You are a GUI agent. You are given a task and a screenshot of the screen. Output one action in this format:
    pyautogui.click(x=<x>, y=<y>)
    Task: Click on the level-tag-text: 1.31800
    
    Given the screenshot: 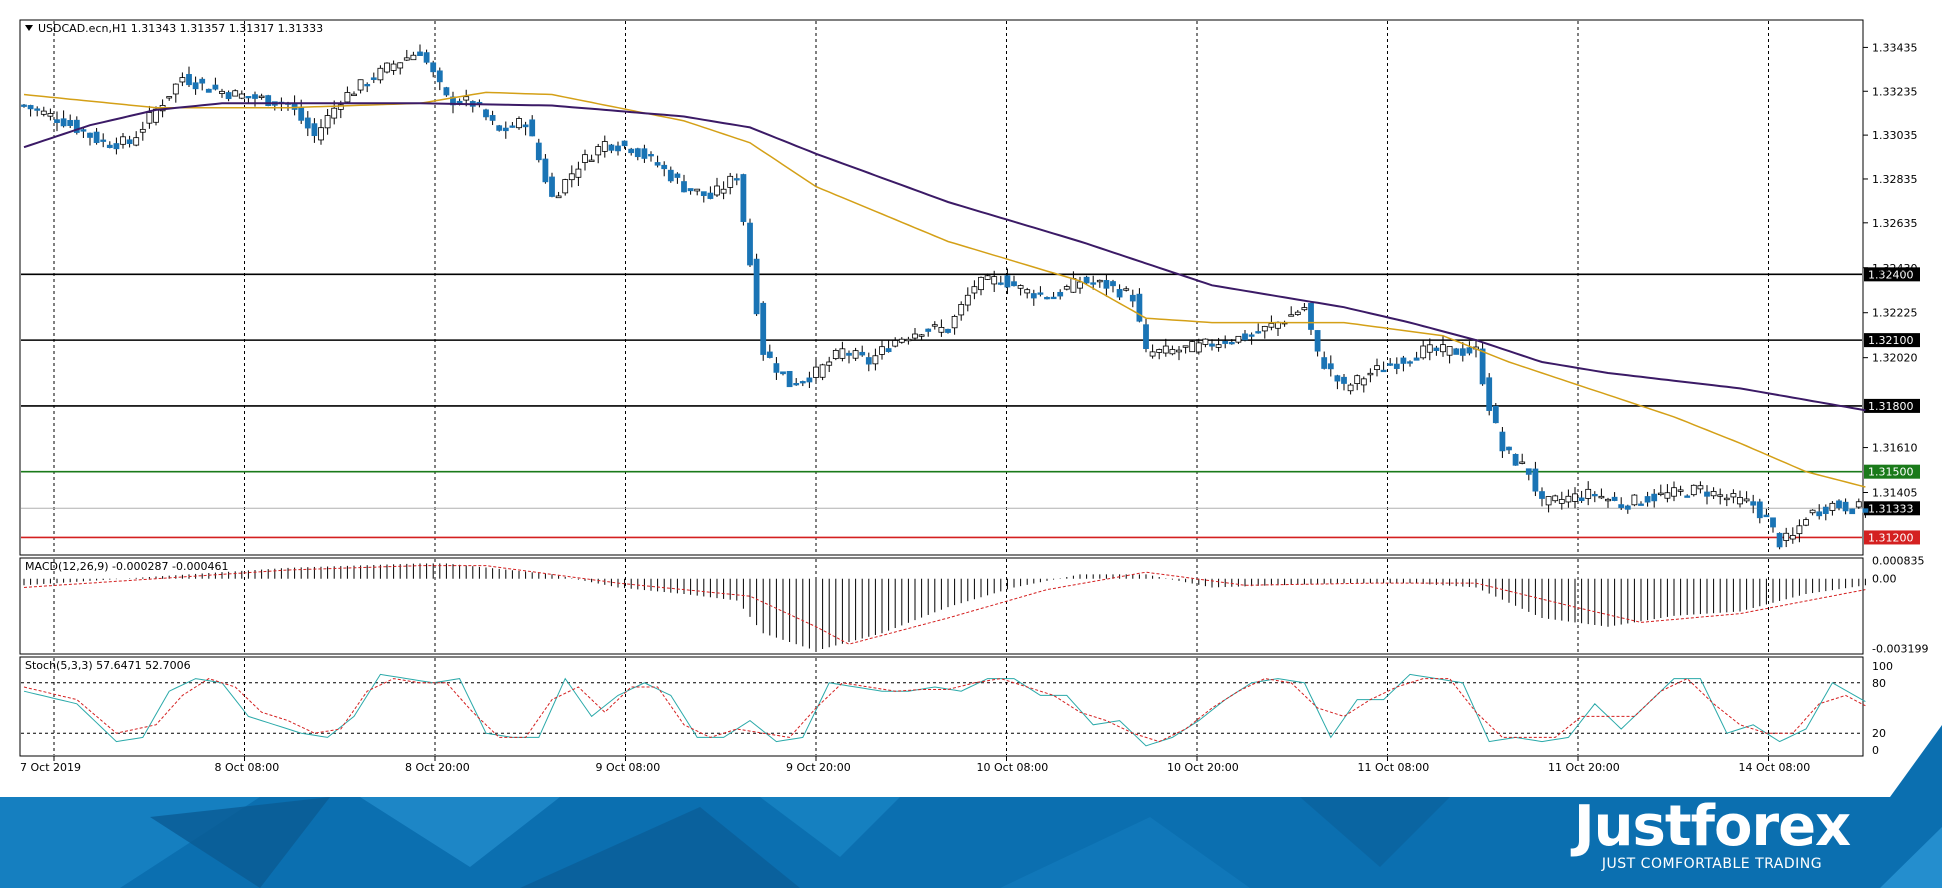 What is the action you would take?
    pyautogui.click(x=1891, y=406)
    